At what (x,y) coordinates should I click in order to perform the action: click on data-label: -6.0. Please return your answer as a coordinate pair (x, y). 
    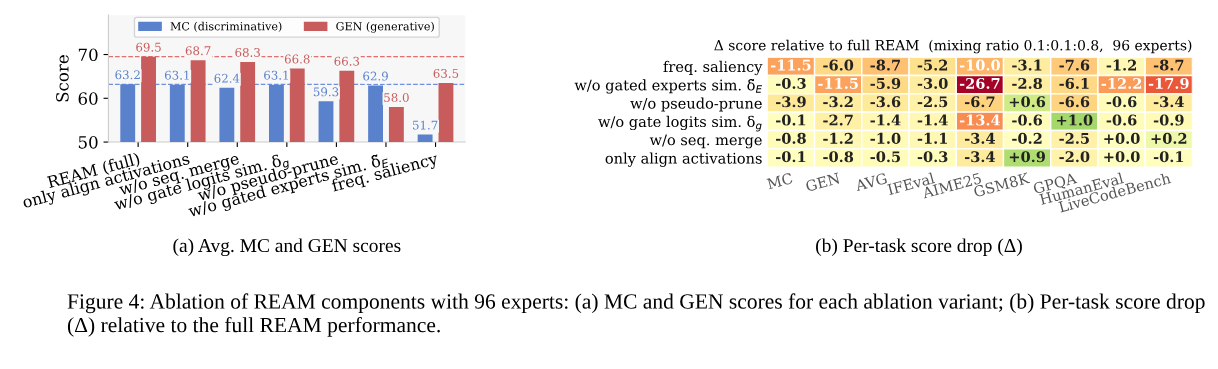
    Looking at the image, I should click on (838, 65).